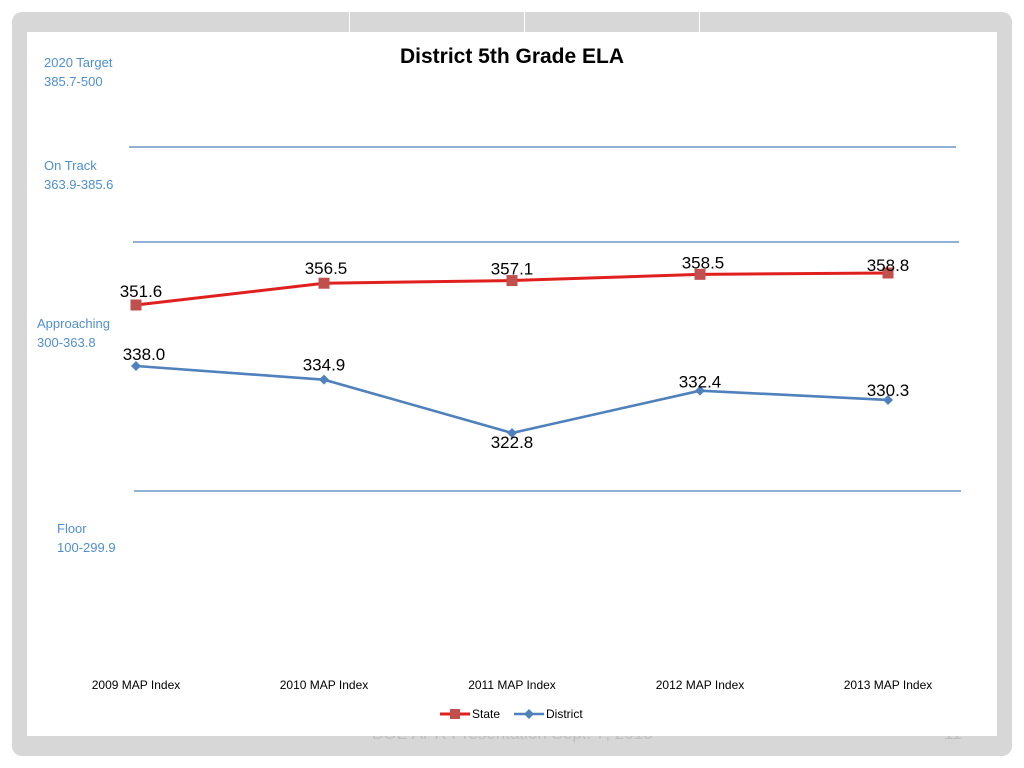 The height and width of the screenshot is (768, 1024). Describe the element at coordinates (136, 685) in the screenshot. I see `x-tick-label: 2009 MAP Index` at that location.